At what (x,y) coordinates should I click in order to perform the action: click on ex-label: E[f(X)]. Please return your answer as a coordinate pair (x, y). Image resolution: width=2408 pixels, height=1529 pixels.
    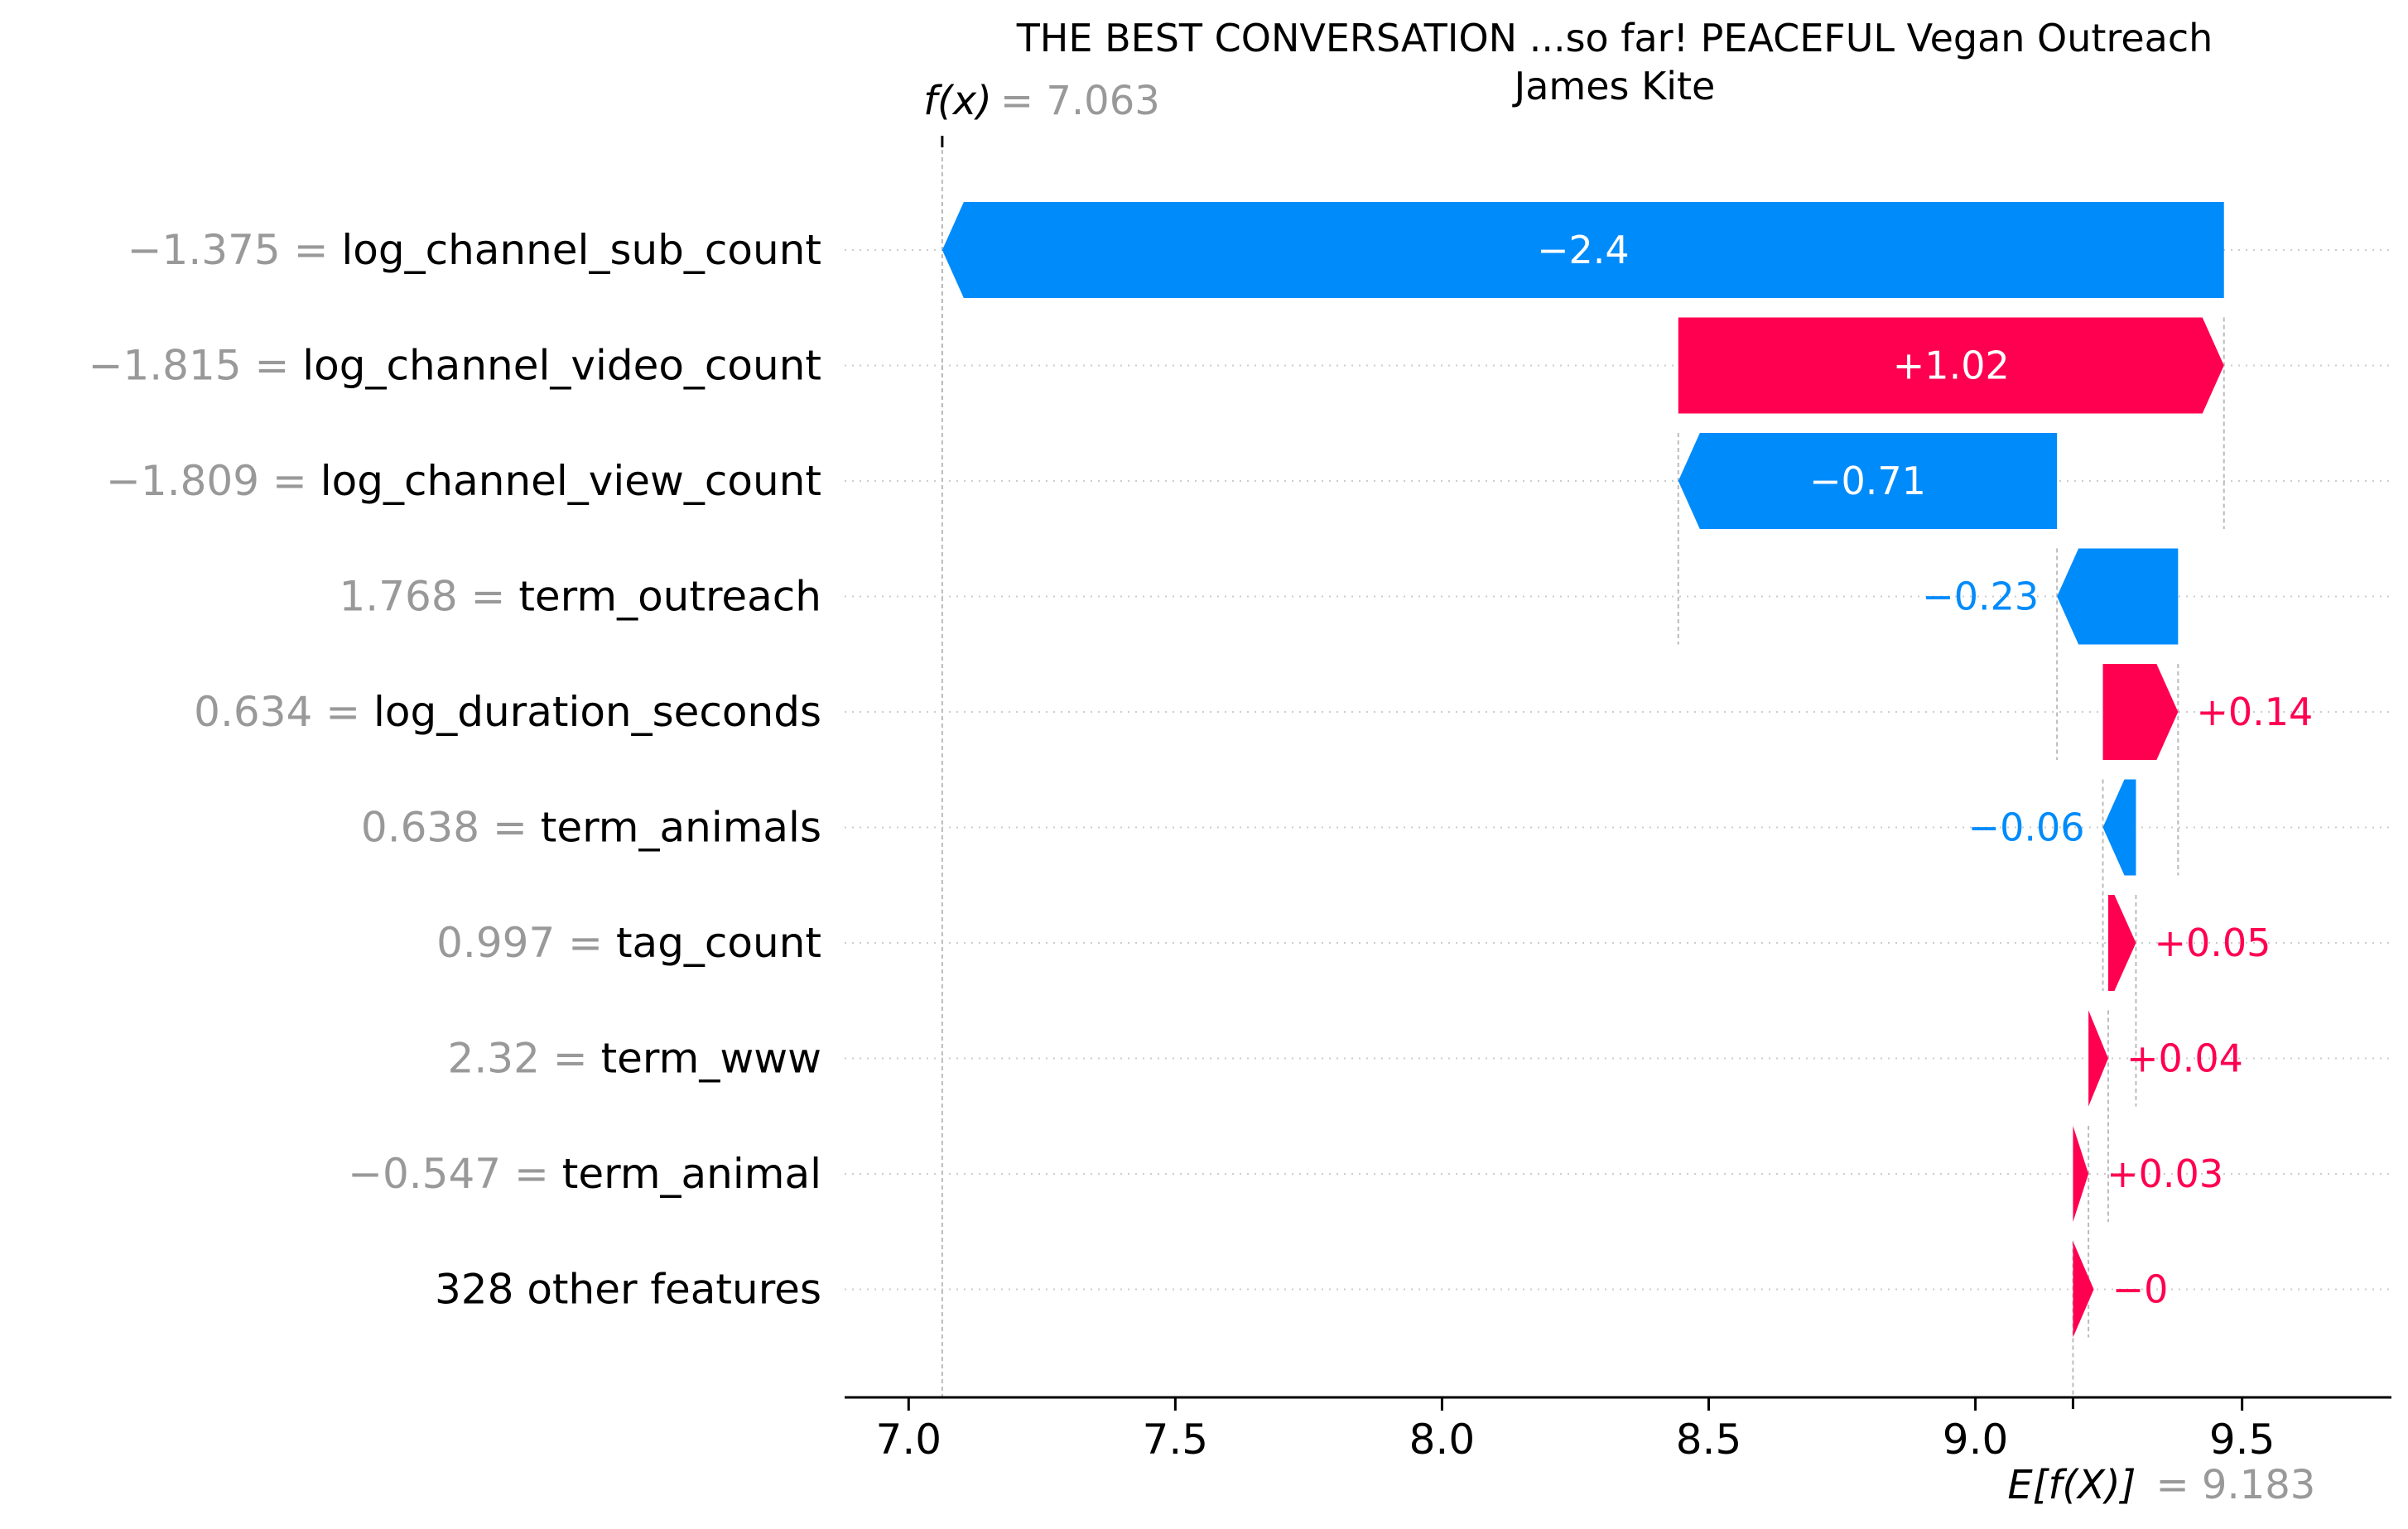
    Looking at the image, I should click on (2072, 1485).